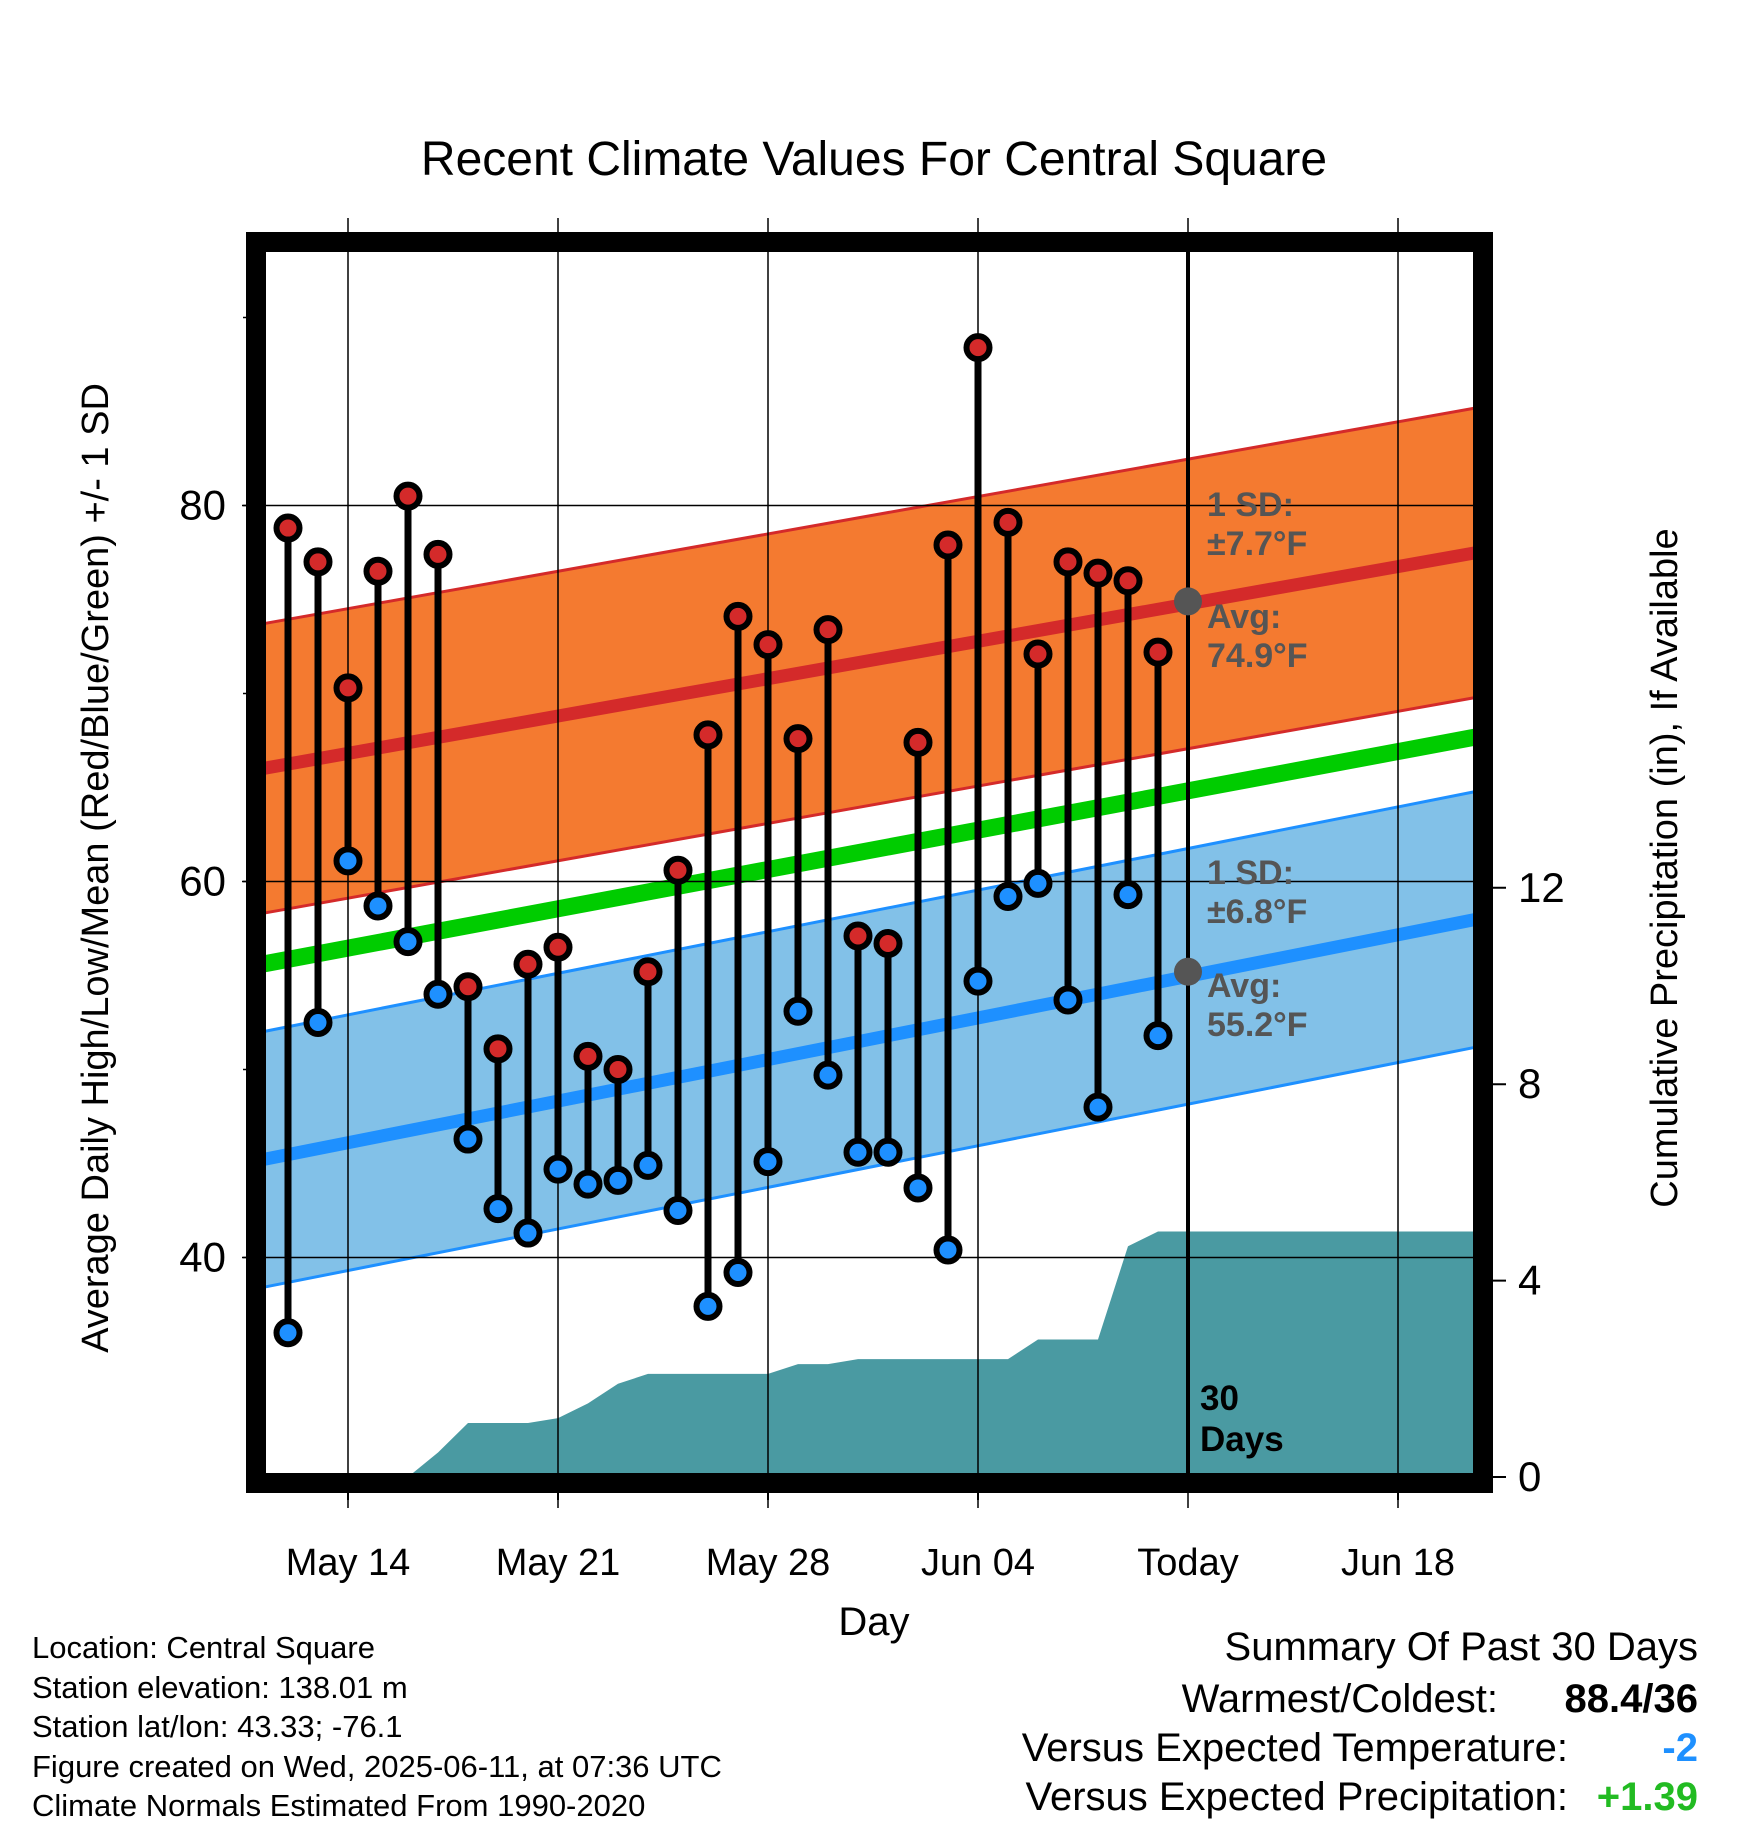 The width and height of the screenshot is (1748, 1828). Describe the element at coordinates (1242, 1439) in the screenshot. I see `today-days-label: Days` at that location.